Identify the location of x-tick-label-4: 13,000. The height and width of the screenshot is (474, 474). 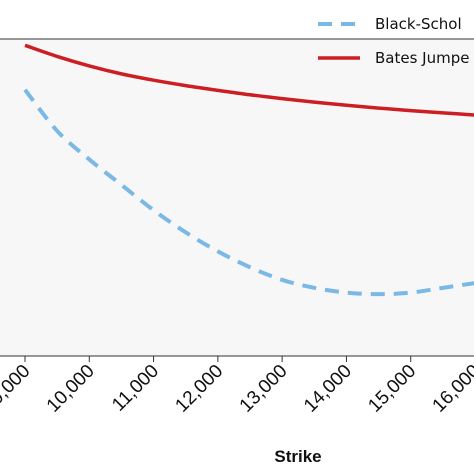
(264, 389).